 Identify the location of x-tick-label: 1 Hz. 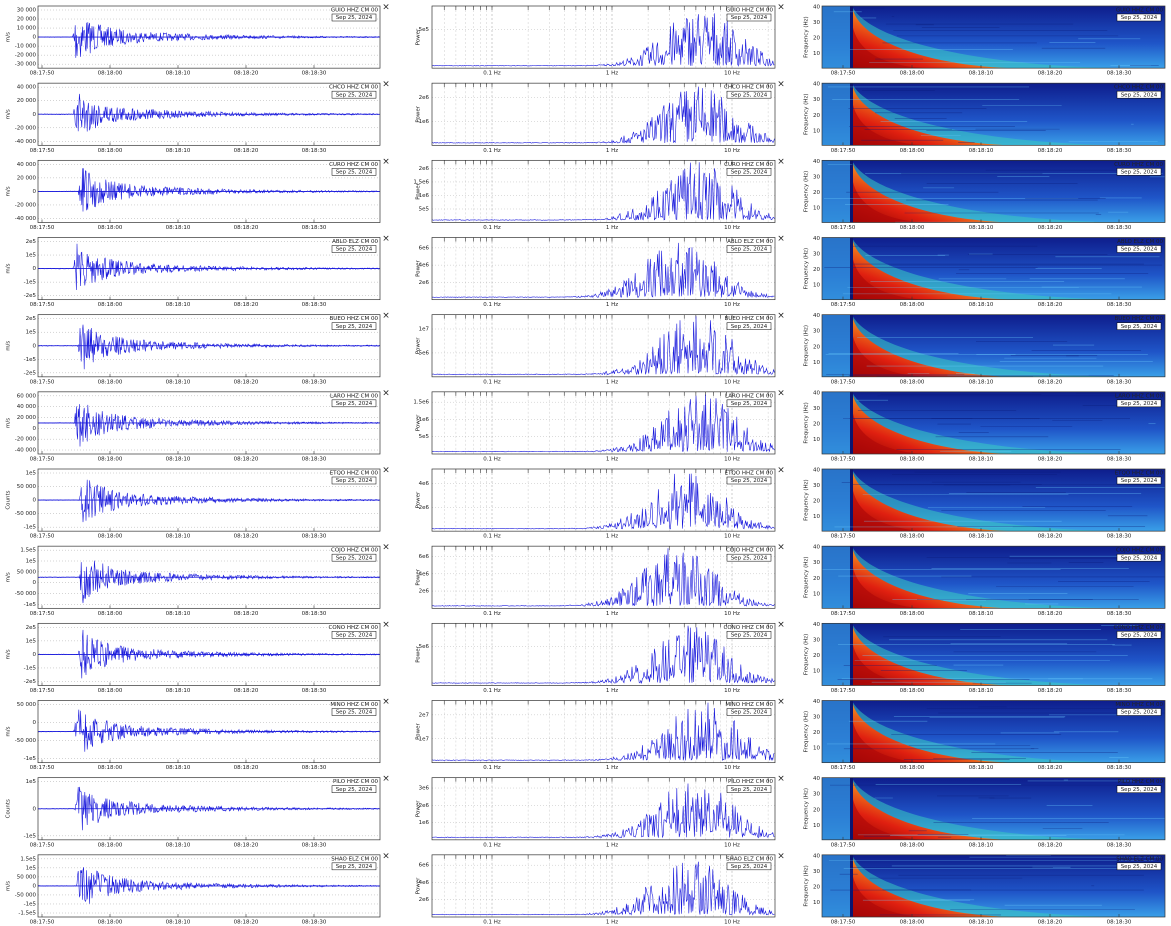
(612, 305).